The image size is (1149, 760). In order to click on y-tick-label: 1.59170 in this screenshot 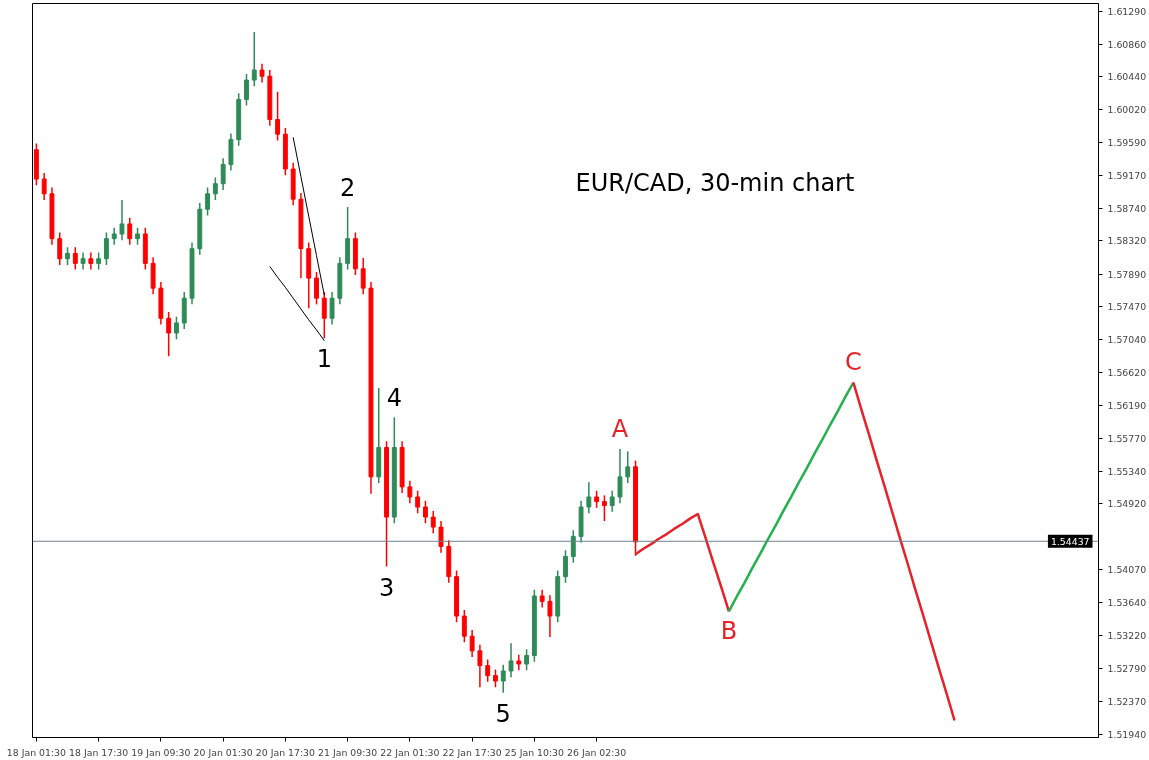, I will do `click(1127, 175)`.